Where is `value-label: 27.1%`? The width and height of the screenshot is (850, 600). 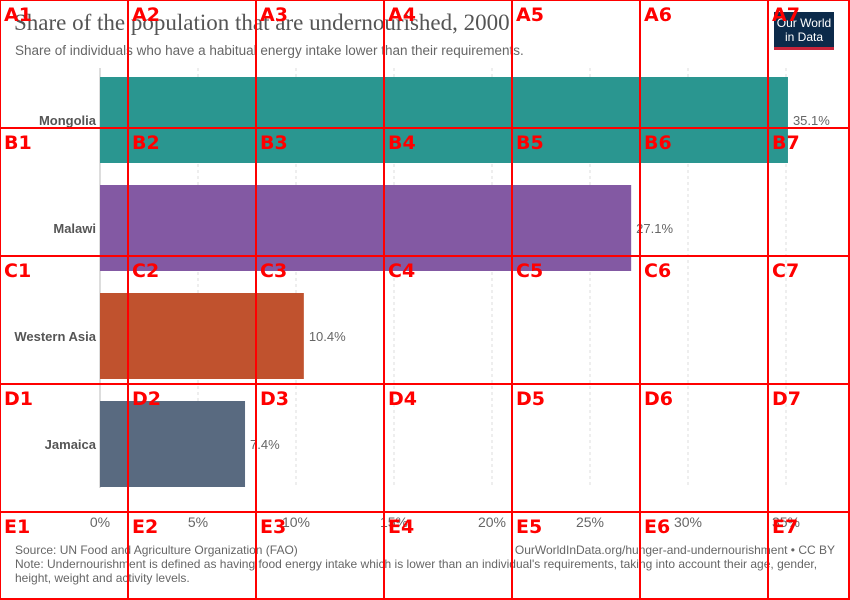 value-label: 27.1% is located at coordinates (654, 228).